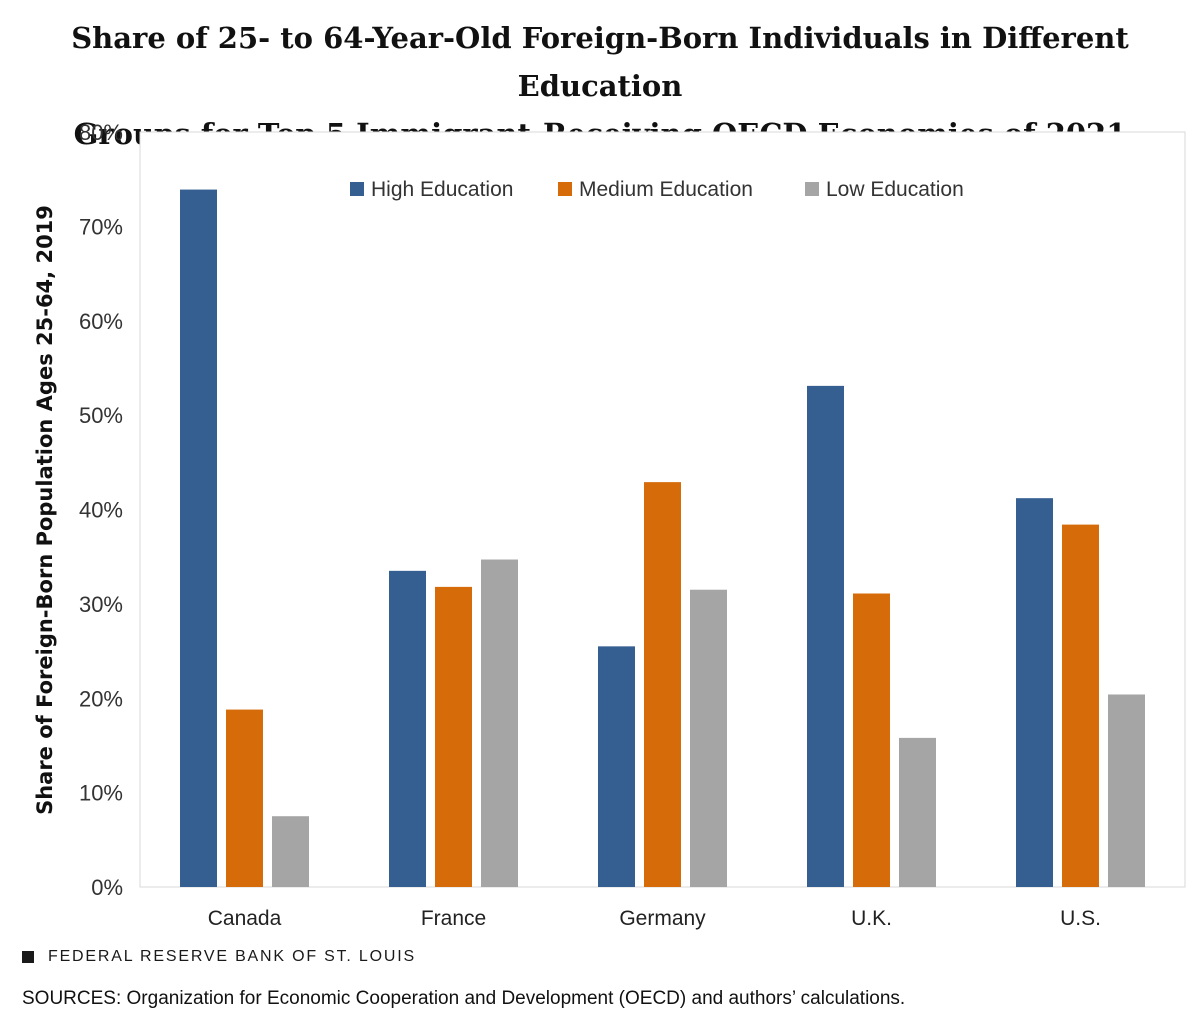 Image resolution: width=1200 pixels, height=1032 pixels. I want to click on legend-label: Low Education, so click(895, 189).